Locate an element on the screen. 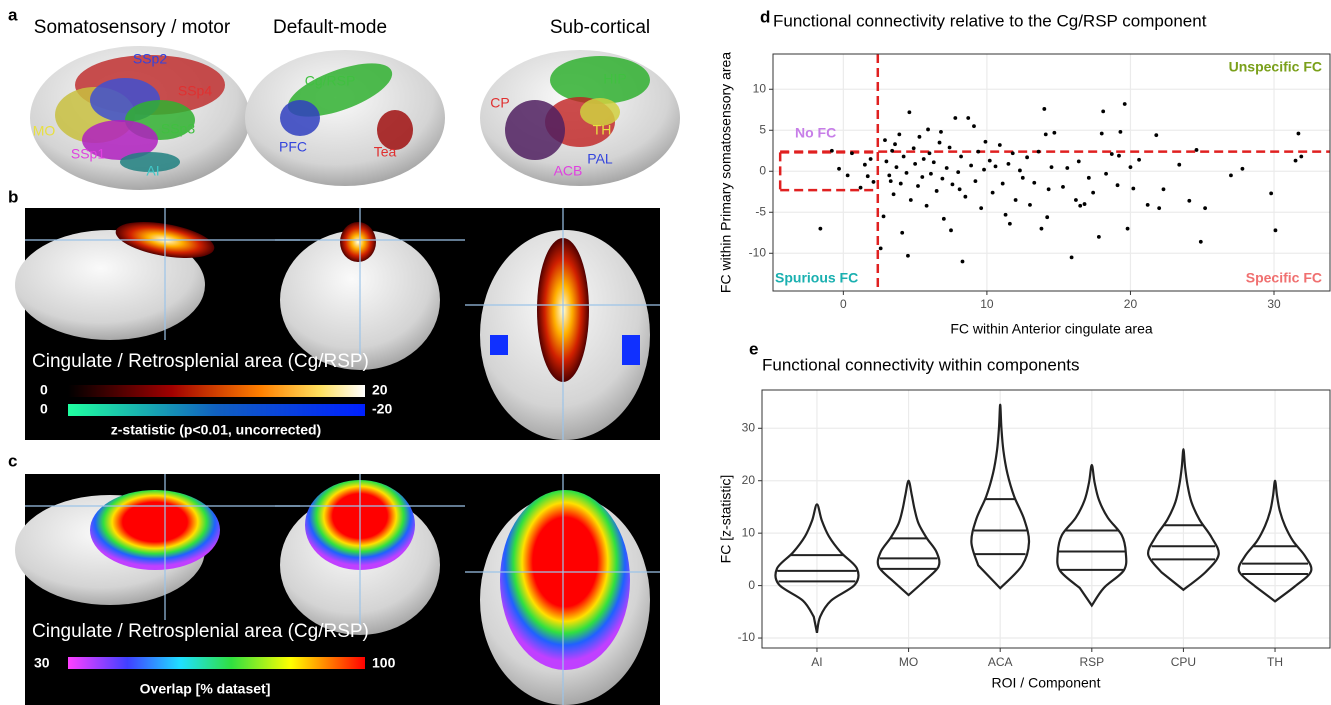  region-label: SSp1 is located at coordinates (88, 154).